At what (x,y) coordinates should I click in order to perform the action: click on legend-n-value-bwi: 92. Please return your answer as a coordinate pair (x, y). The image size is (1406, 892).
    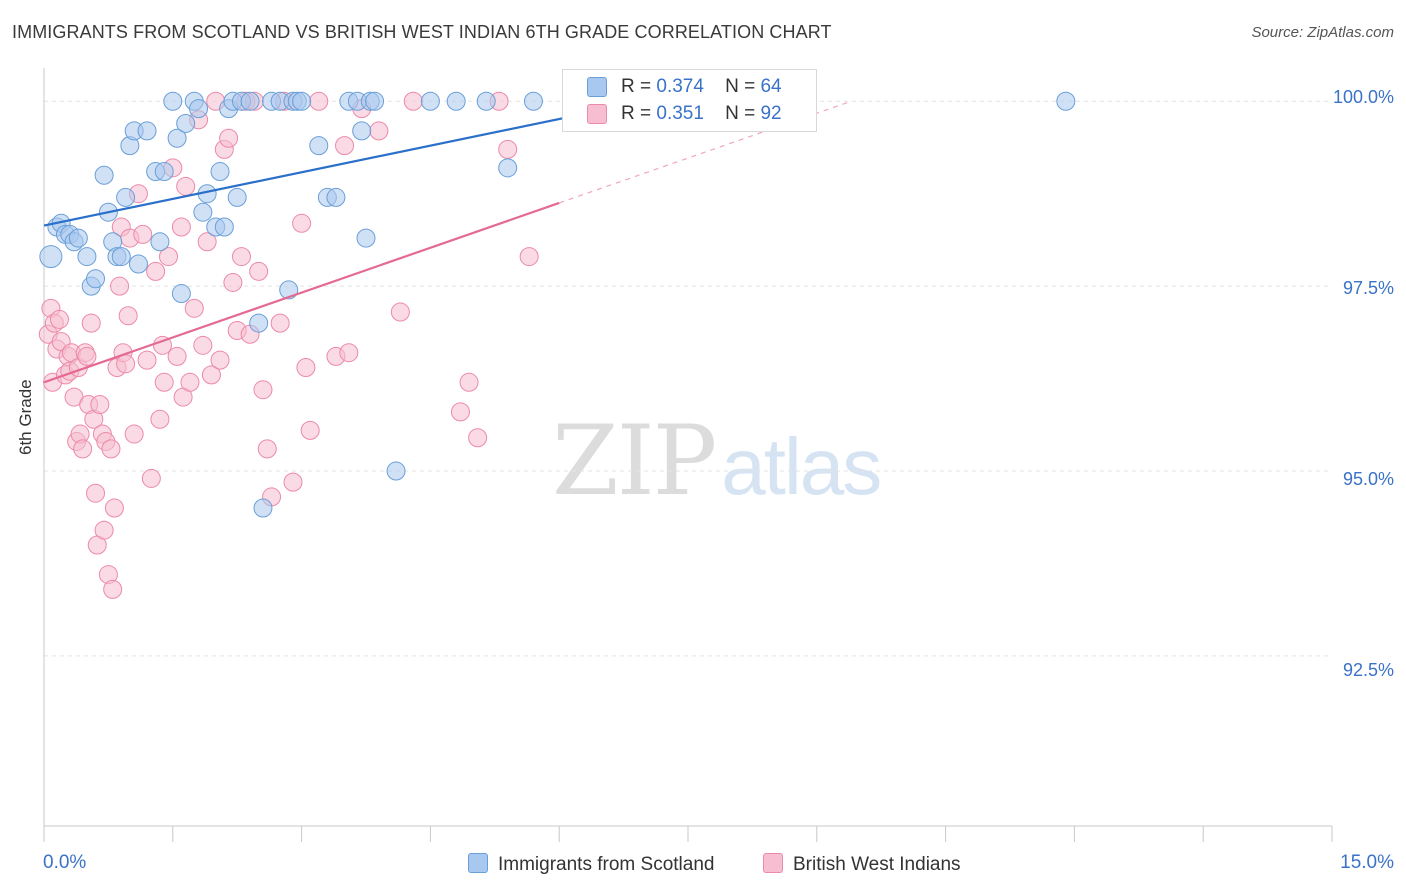
    Looking at the image, I should click on (771, 113).